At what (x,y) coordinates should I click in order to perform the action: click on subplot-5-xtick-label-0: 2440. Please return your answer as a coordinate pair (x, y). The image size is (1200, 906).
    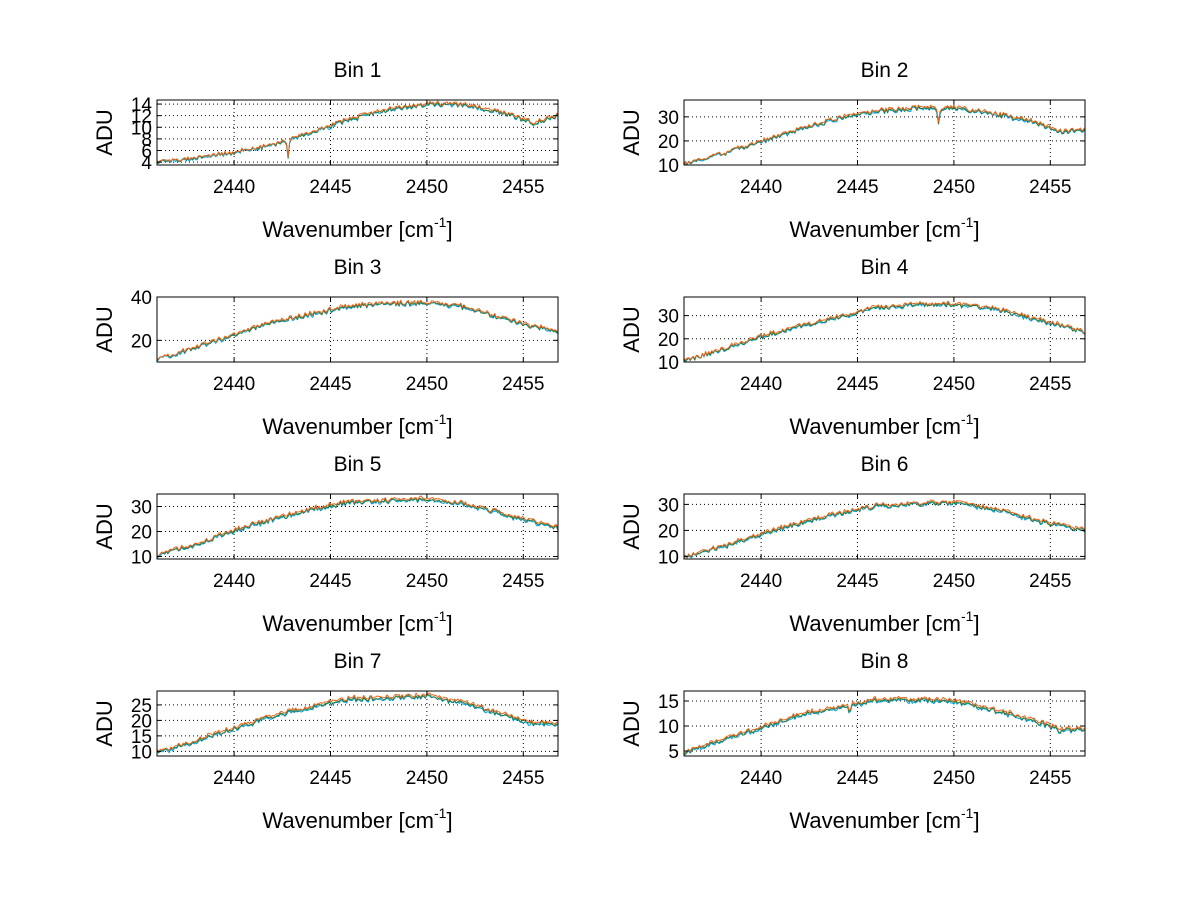
    Looking at the image, I should click on (234, 581).